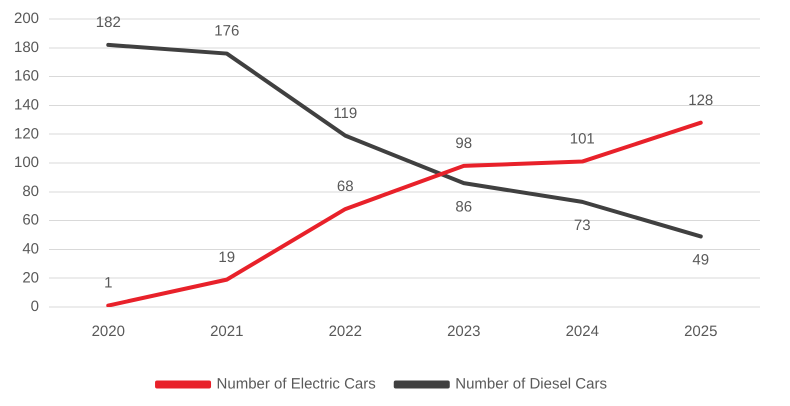  Describe the element at coordinates (27, 76) in the screenshot. I see `y-tick-label: 160` at that location.